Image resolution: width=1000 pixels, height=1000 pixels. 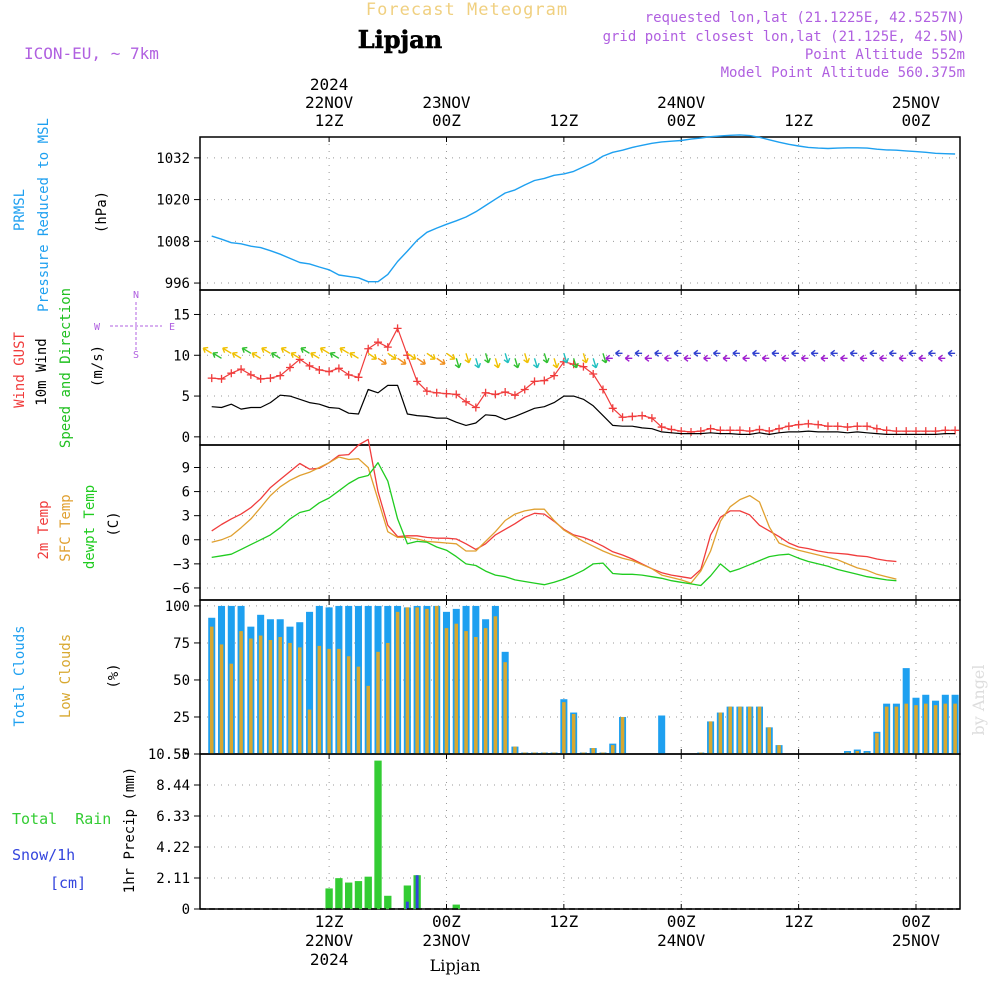 What do you see at coordinates (446, 120) in the screenshot?
I see `time-label-top: 00Z` at bounding box center [446, 120].